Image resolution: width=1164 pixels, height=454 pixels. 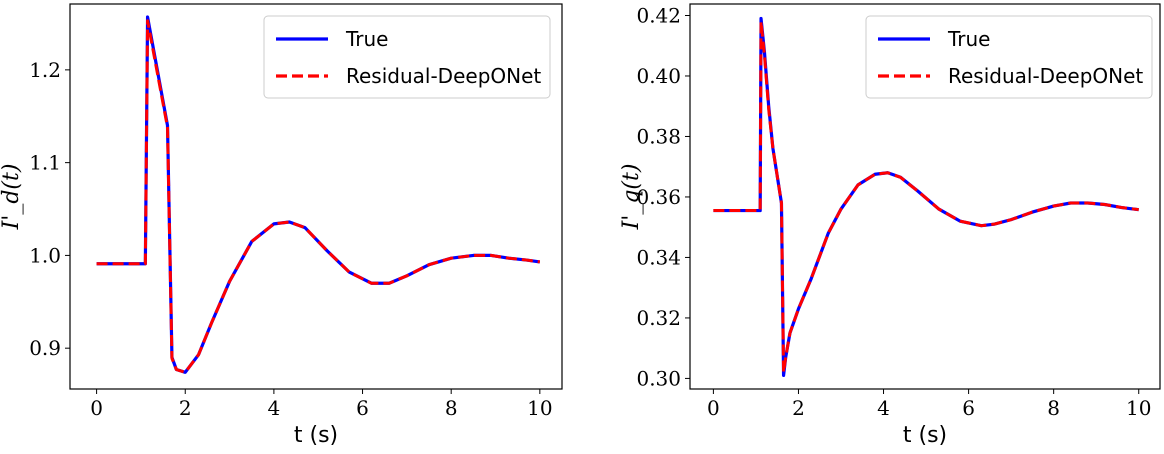 I want to click on y-tick-label: 1.2, so click(x=45, y=70).